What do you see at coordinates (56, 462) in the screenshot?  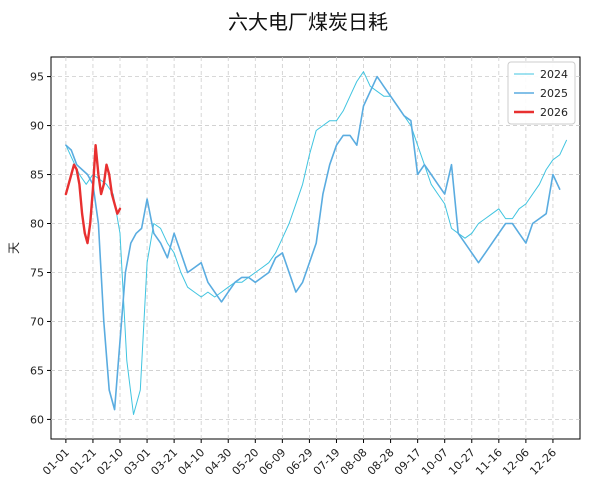 I see `x-tick-label: 01-01` at bounding box center [56, 462].